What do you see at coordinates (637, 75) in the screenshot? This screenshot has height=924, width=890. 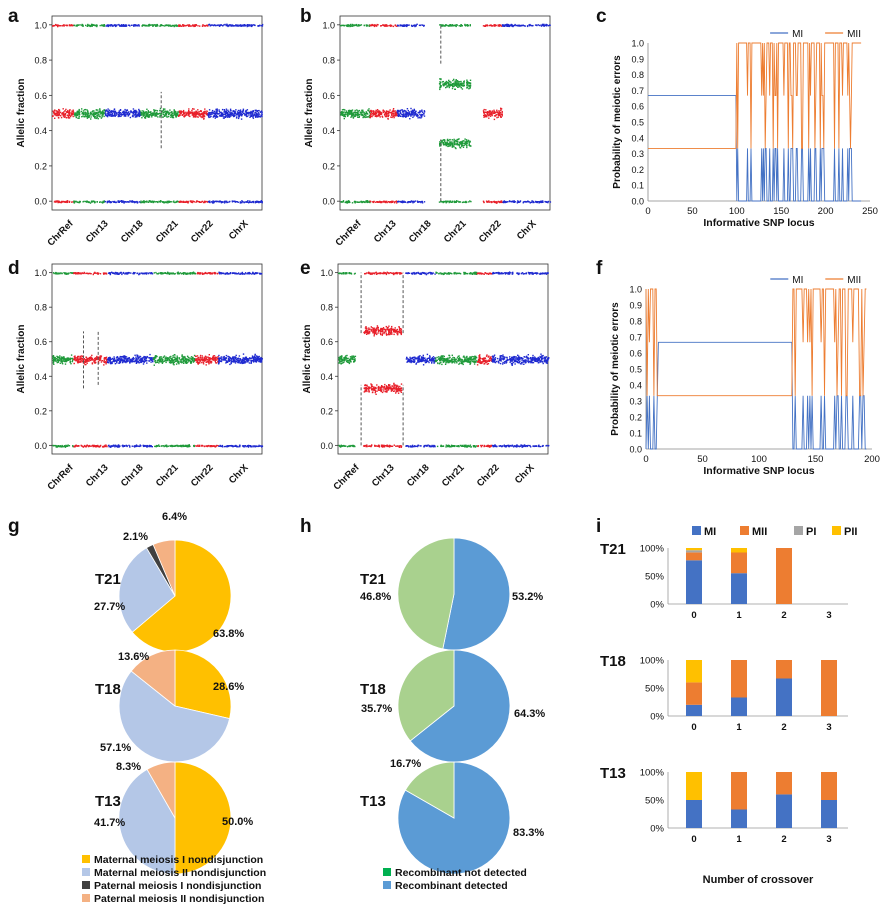 I see `y-tick-label: 0.8` at bounding box center [637, 75].